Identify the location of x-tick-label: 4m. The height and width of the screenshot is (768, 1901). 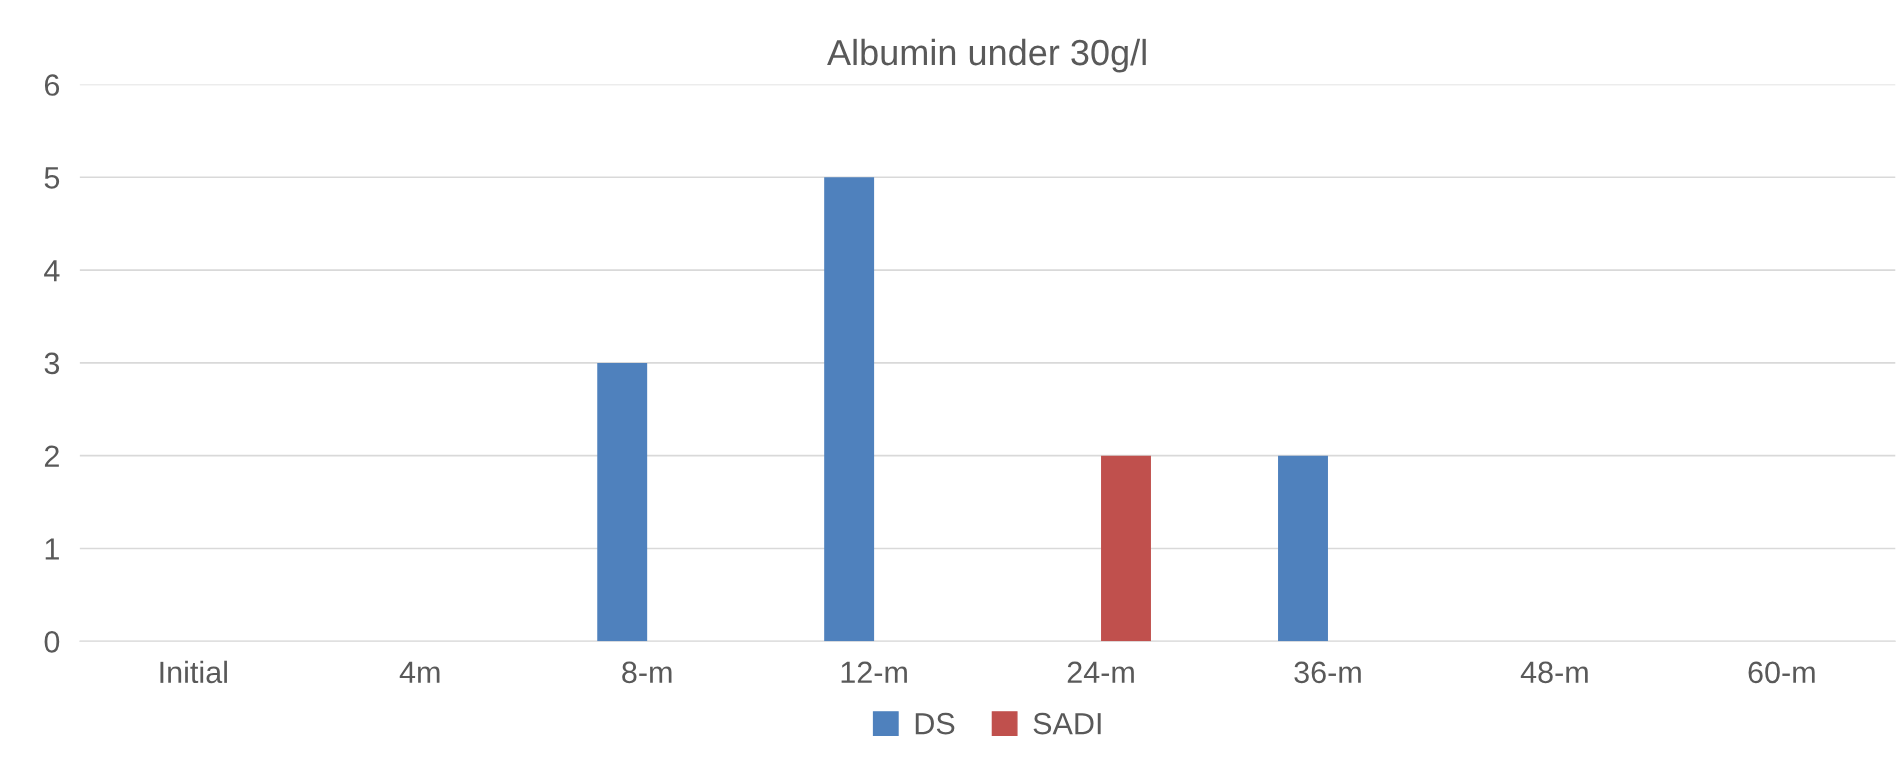
(419, 672).